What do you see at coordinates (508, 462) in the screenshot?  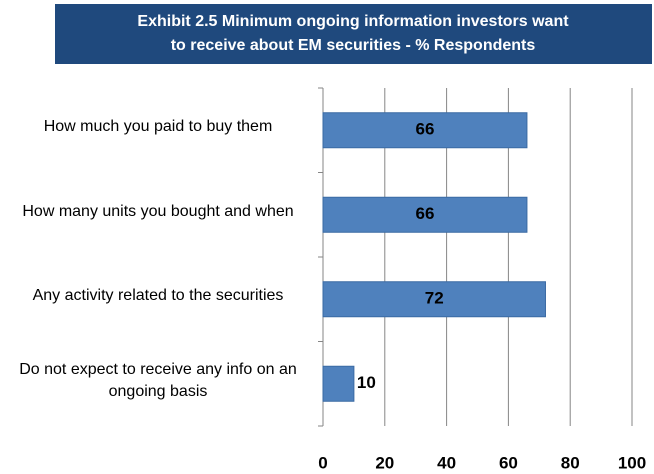 I see `x-tick-label: 60` at bounding box center [508, 462].